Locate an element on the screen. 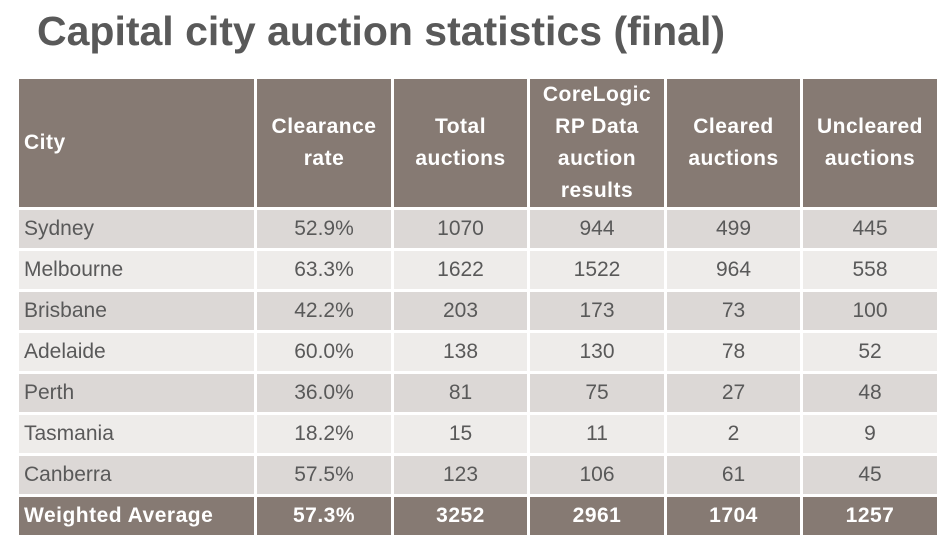  summary-clearance-rate-cell: 57.3% is located at coordinates (324, 516).